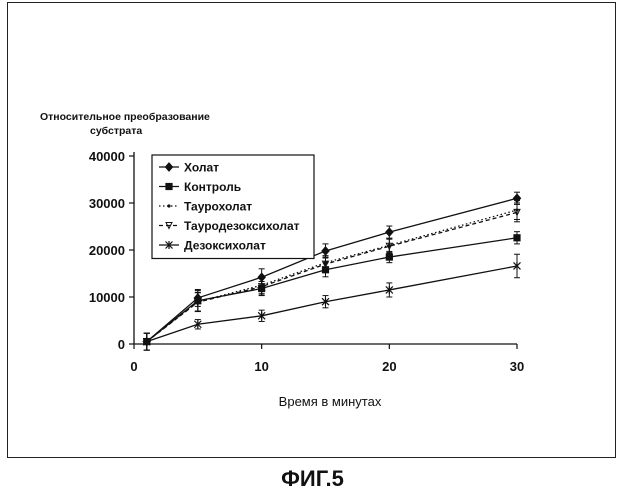  I want to click on x-tick-label: 20, so click(389, 366).